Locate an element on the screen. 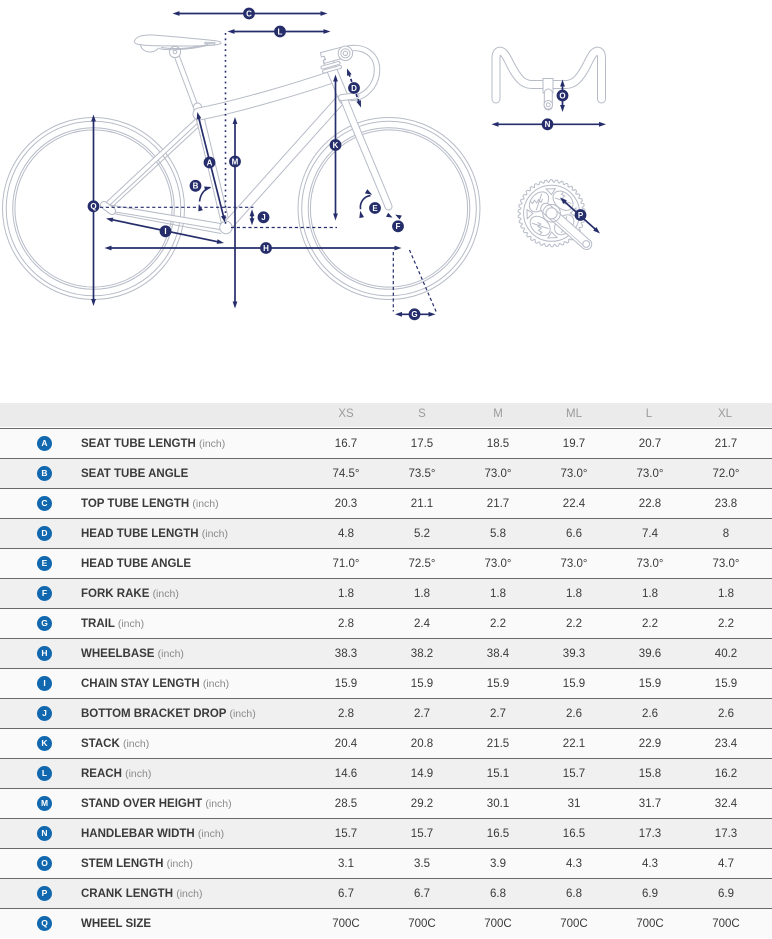  svg-text: P is located at coordinates (581, 215).